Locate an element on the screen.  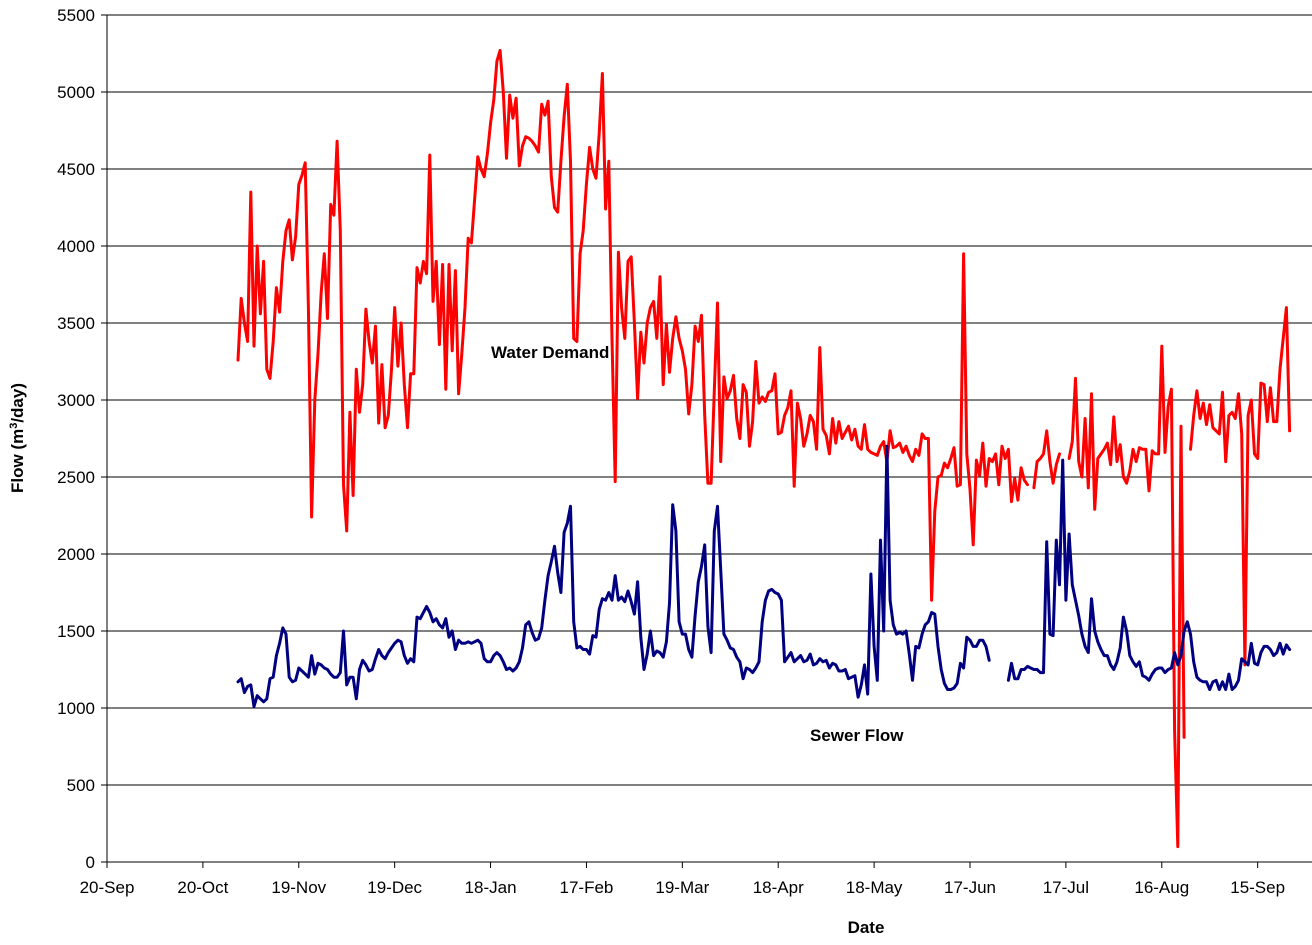
x-tick-label: 17-Jun is located at coordinates (970, 887).